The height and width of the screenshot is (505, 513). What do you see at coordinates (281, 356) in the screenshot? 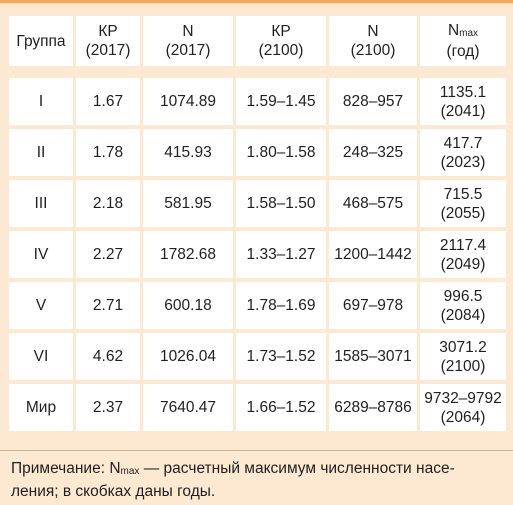
I see `kp-2100-cell: 1.73–1.52` at bounding box center [281, 356].